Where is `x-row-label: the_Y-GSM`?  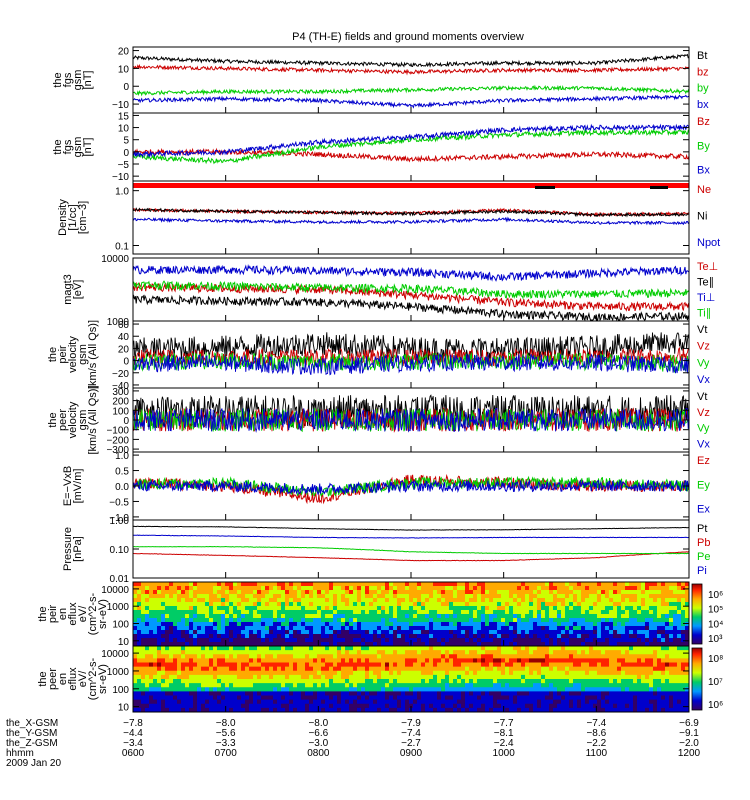
x-row-label: the_Y-GSM is located at coordinates (31, 733).